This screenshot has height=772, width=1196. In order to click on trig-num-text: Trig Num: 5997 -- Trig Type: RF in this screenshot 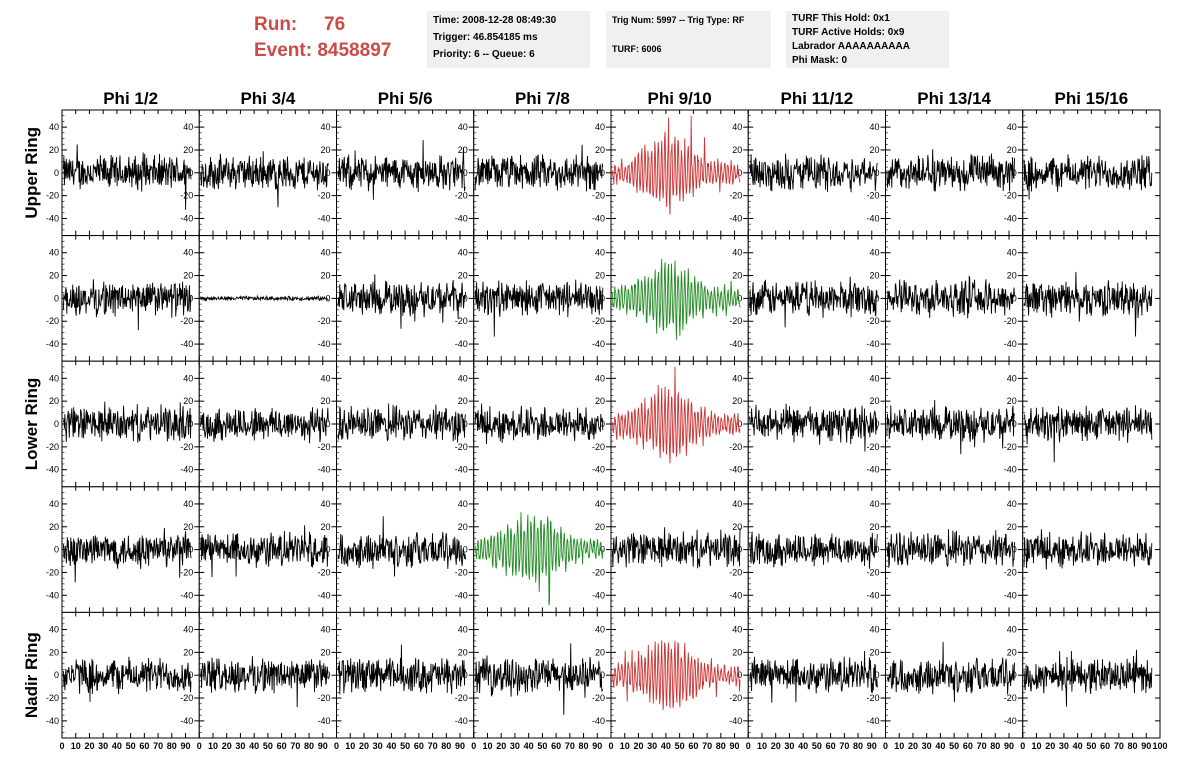, I will do `click(678, 20)`.